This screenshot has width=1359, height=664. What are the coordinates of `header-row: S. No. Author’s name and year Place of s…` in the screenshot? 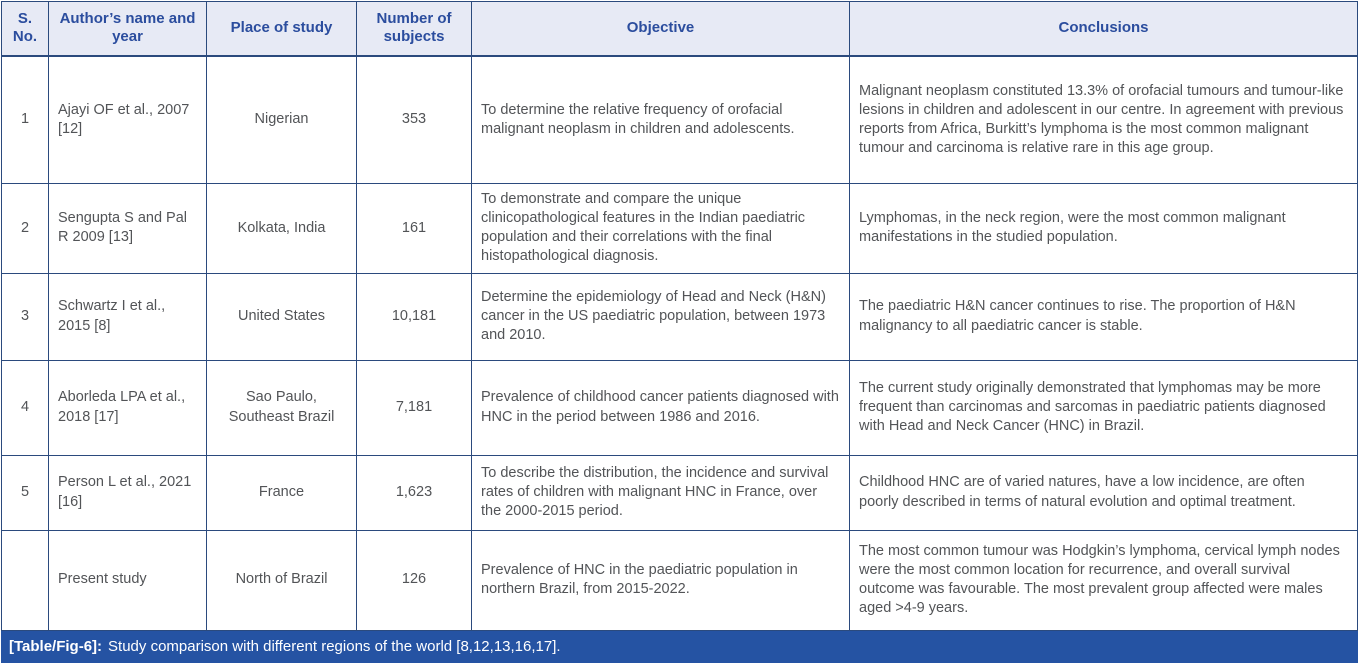 It's located at (679, 29).